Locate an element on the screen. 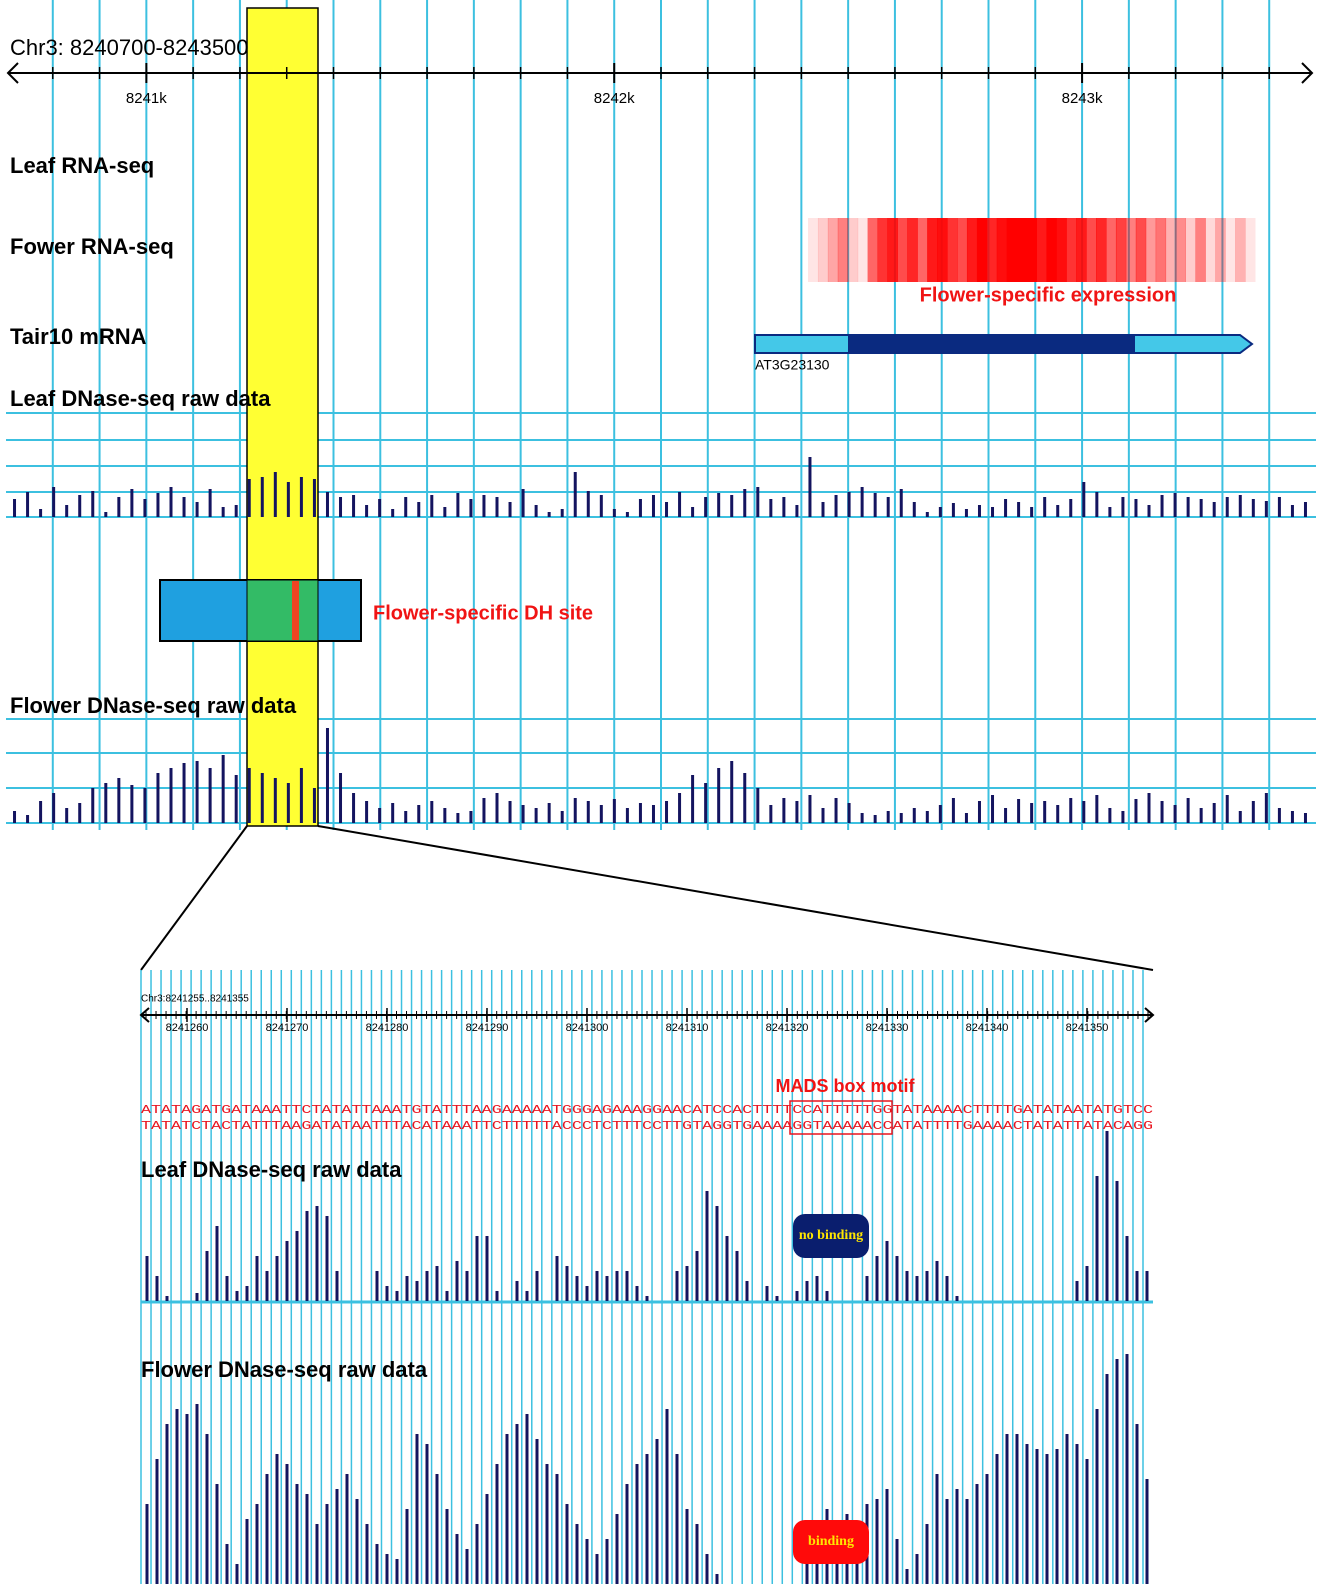  x-tick-label: 8241310 is located at coordinates (687, 1028).